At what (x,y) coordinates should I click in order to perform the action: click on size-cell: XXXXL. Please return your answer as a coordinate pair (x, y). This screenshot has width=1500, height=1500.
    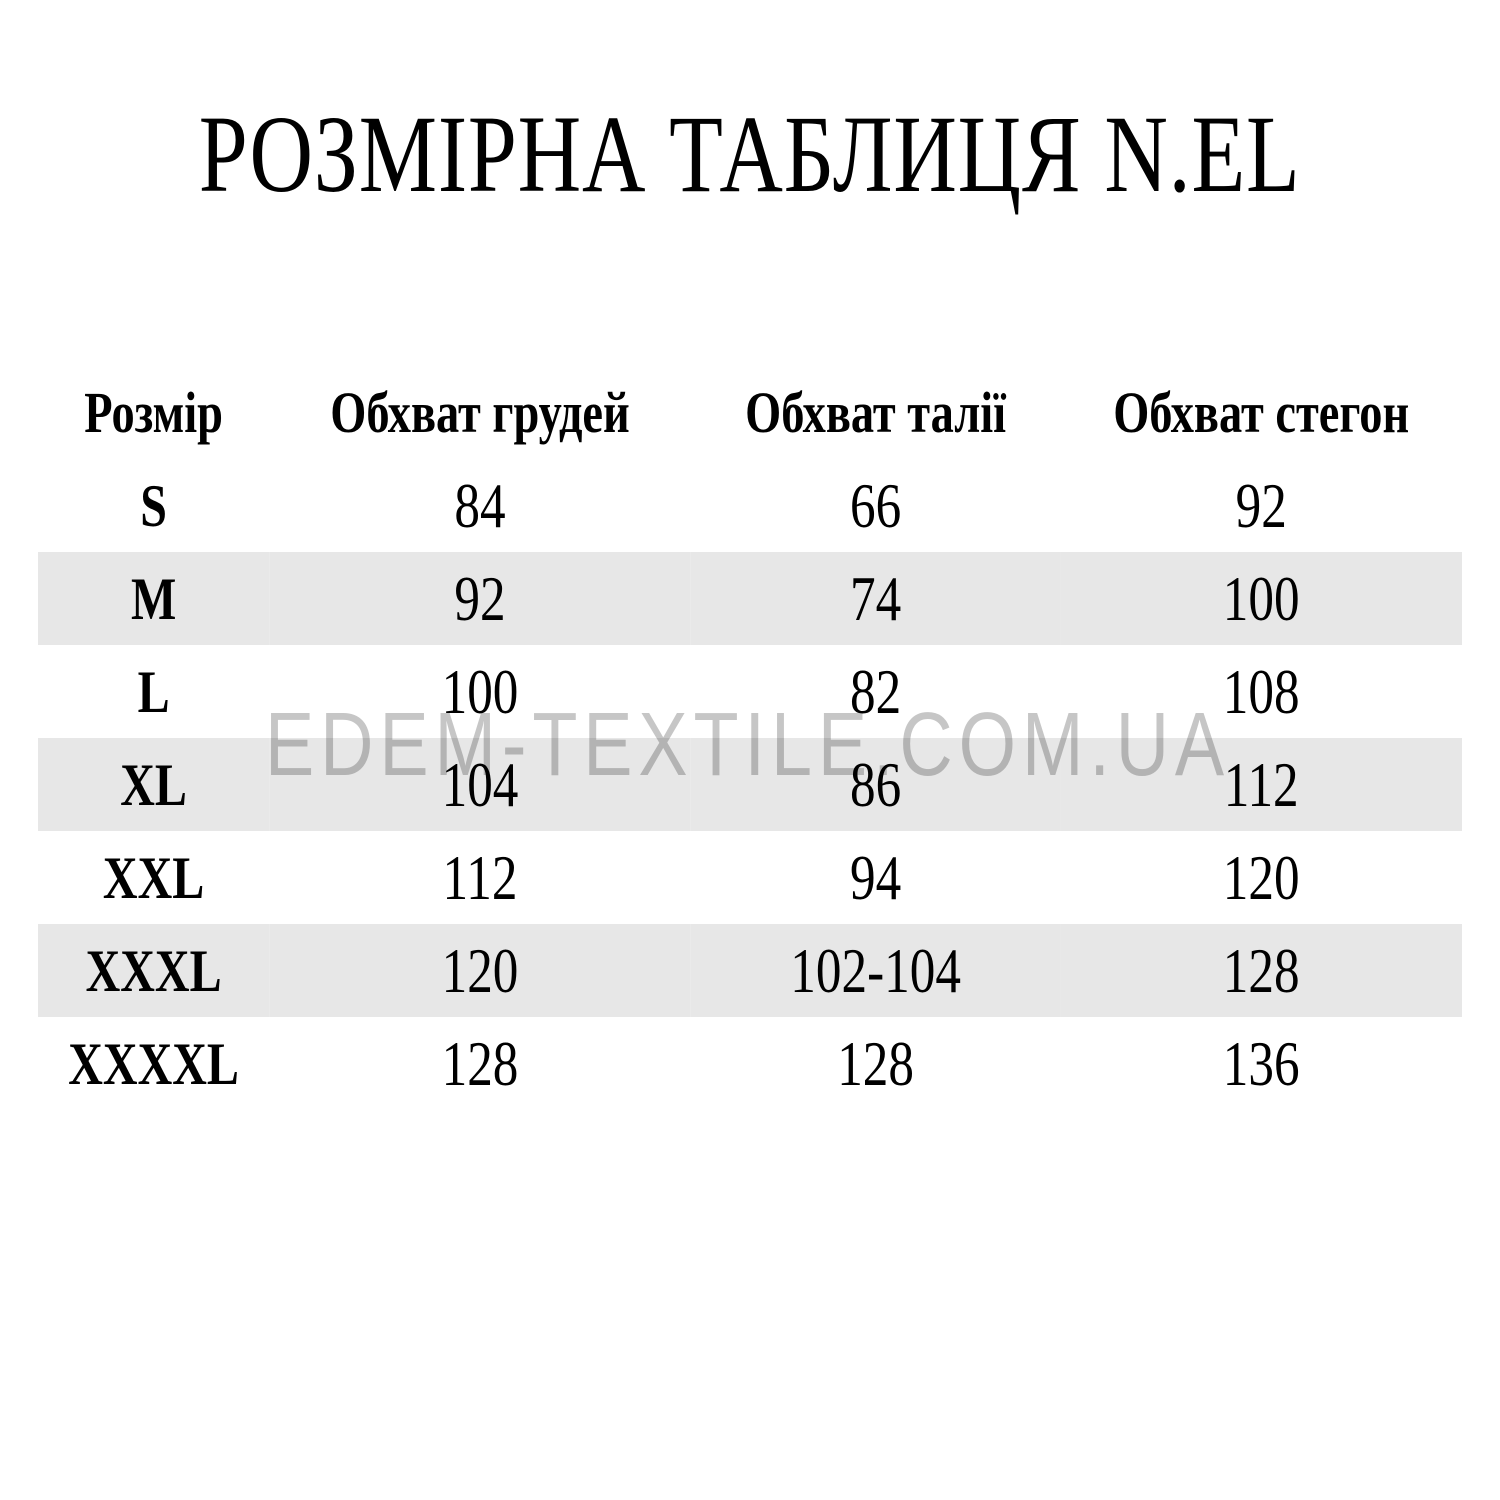
    Looking at the image, I should click on (153, 1063).